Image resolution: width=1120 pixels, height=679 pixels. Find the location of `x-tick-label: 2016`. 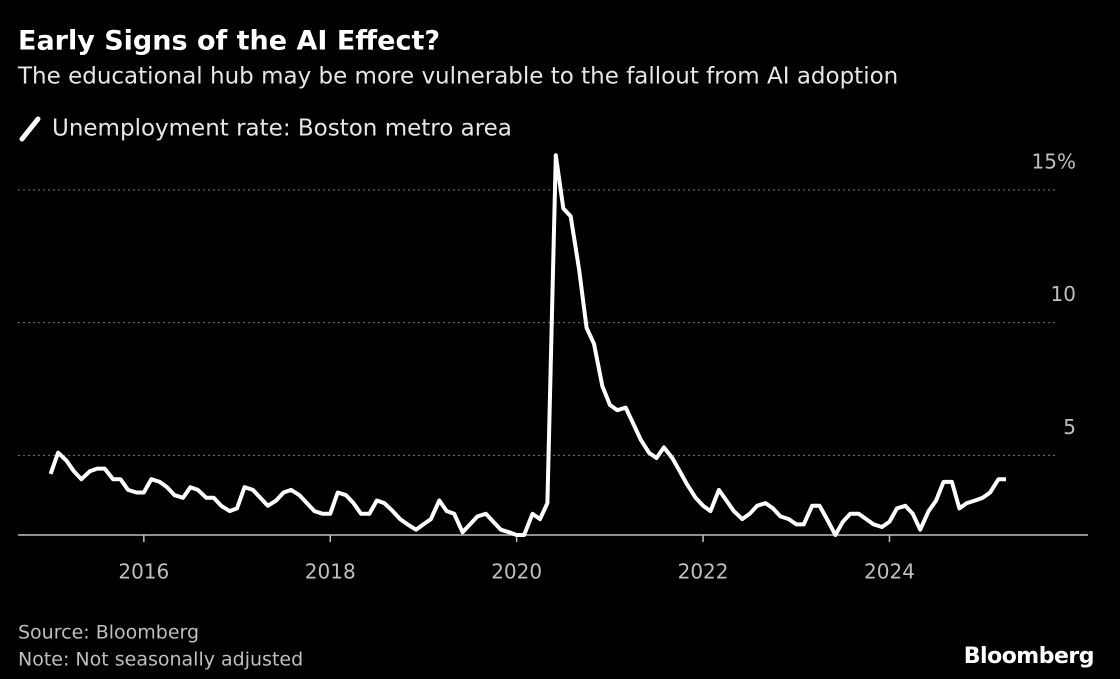

x-tick-label: 2016 is located at coordinates (143, 572).